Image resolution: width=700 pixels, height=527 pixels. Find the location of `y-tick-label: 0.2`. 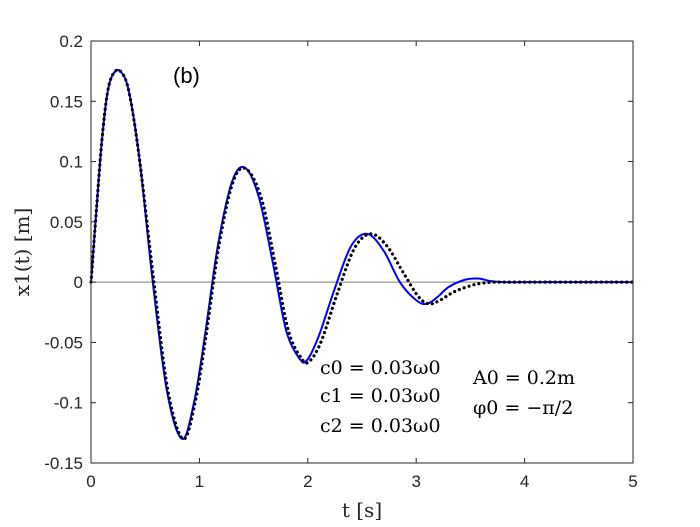

y-tick-label: 0.2 is located at coordinates (71, 41).